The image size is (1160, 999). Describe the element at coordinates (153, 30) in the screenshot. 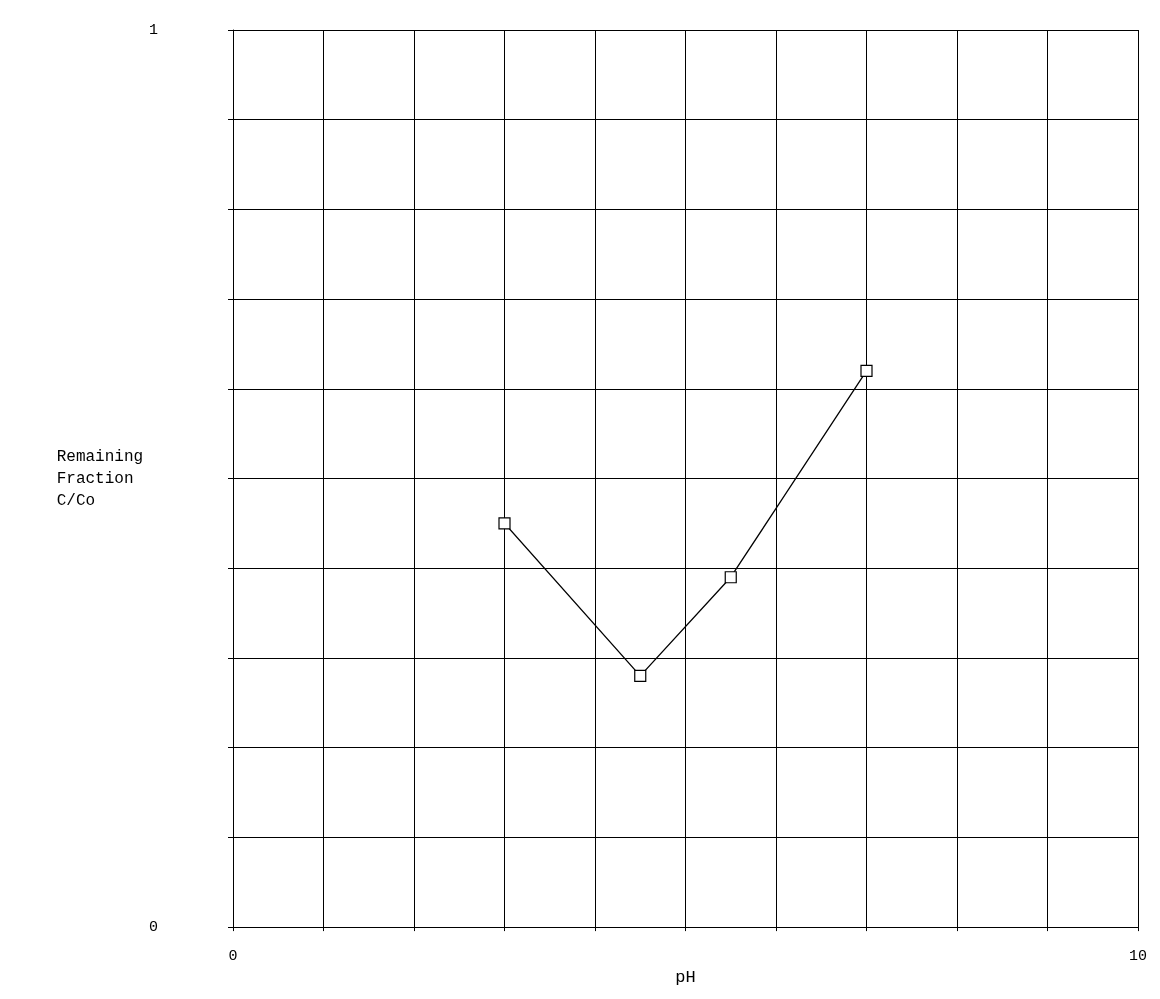

I see `y-tick-label: 1` at that location.